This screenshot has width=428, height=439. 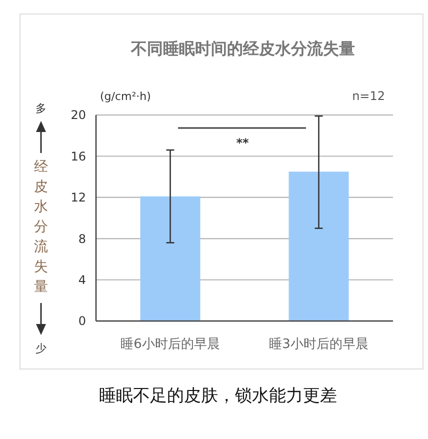 What do you see at coordinates (368, 96) in the screenshot?
I see `text: n=12` at bounding box center [368, 96].